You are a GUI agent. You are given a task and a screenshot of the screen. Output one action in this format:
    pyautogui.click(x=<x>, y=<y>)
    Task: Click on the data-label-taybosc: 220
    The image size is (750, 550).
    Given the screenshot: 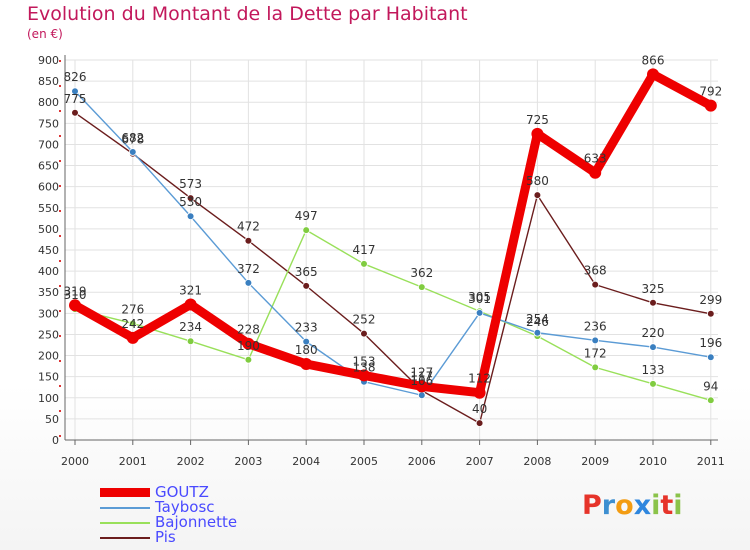 What is the action you would take?
    pyautogui.click(x=653, y=333)
    